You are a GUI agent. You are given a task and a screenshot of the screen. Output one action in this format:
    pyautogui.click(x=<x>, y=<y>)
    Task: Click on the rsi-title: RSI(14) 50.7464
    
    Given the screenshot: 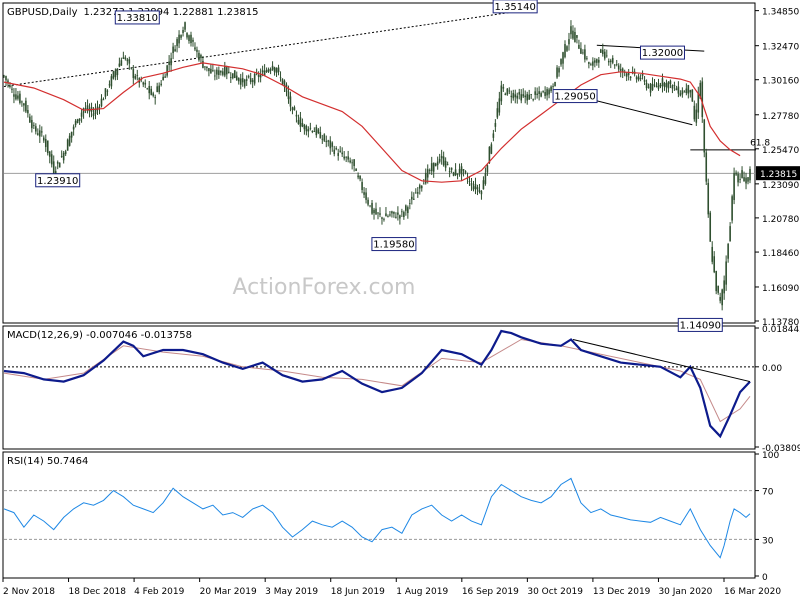 What is the action you would take?
    pyautogui.click(x=47, y=461)
    